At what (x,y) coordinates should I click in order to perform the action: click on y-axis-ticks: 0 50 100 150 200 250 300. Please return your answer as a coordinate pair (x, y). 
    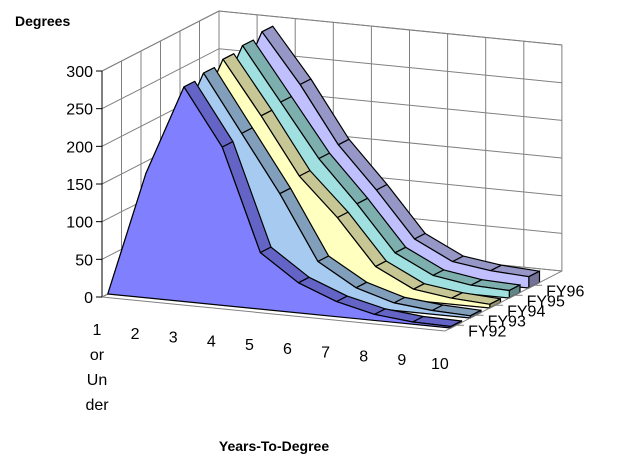
    Looking at the image, I should click on (79, 185).